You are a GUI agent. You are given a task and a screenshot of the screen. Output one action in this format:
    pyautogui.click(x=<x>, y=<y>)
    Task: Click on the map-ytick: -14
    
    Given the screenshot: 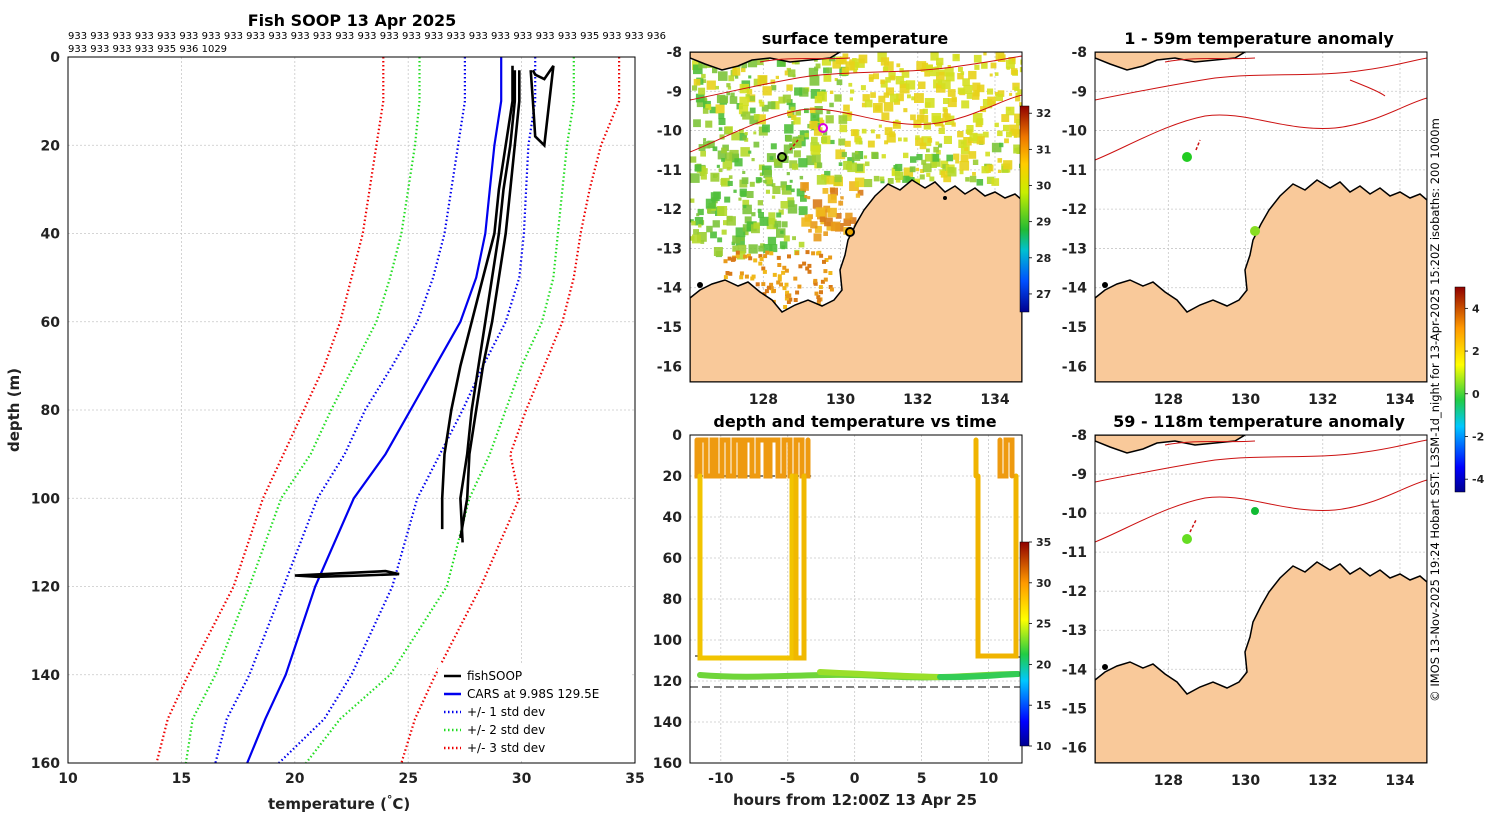 What is the action you would take?
    pyautogui.click(x=1075, y=670)
    